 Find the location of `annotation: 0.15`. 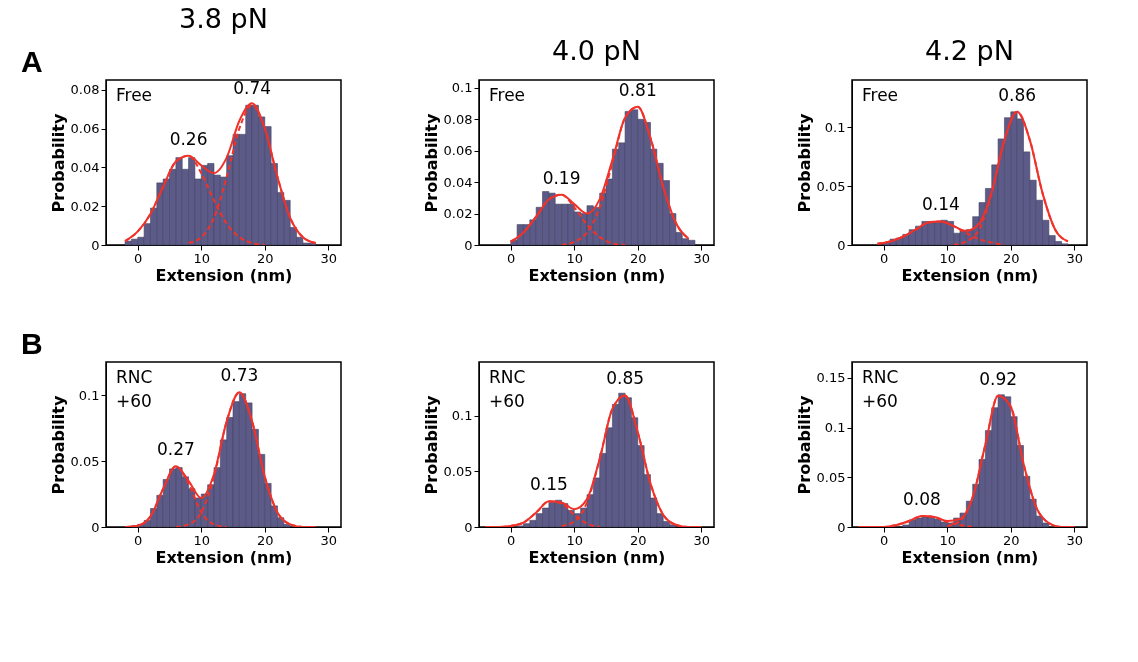

annotation: 0.15 is located at coordinates (548, 484).